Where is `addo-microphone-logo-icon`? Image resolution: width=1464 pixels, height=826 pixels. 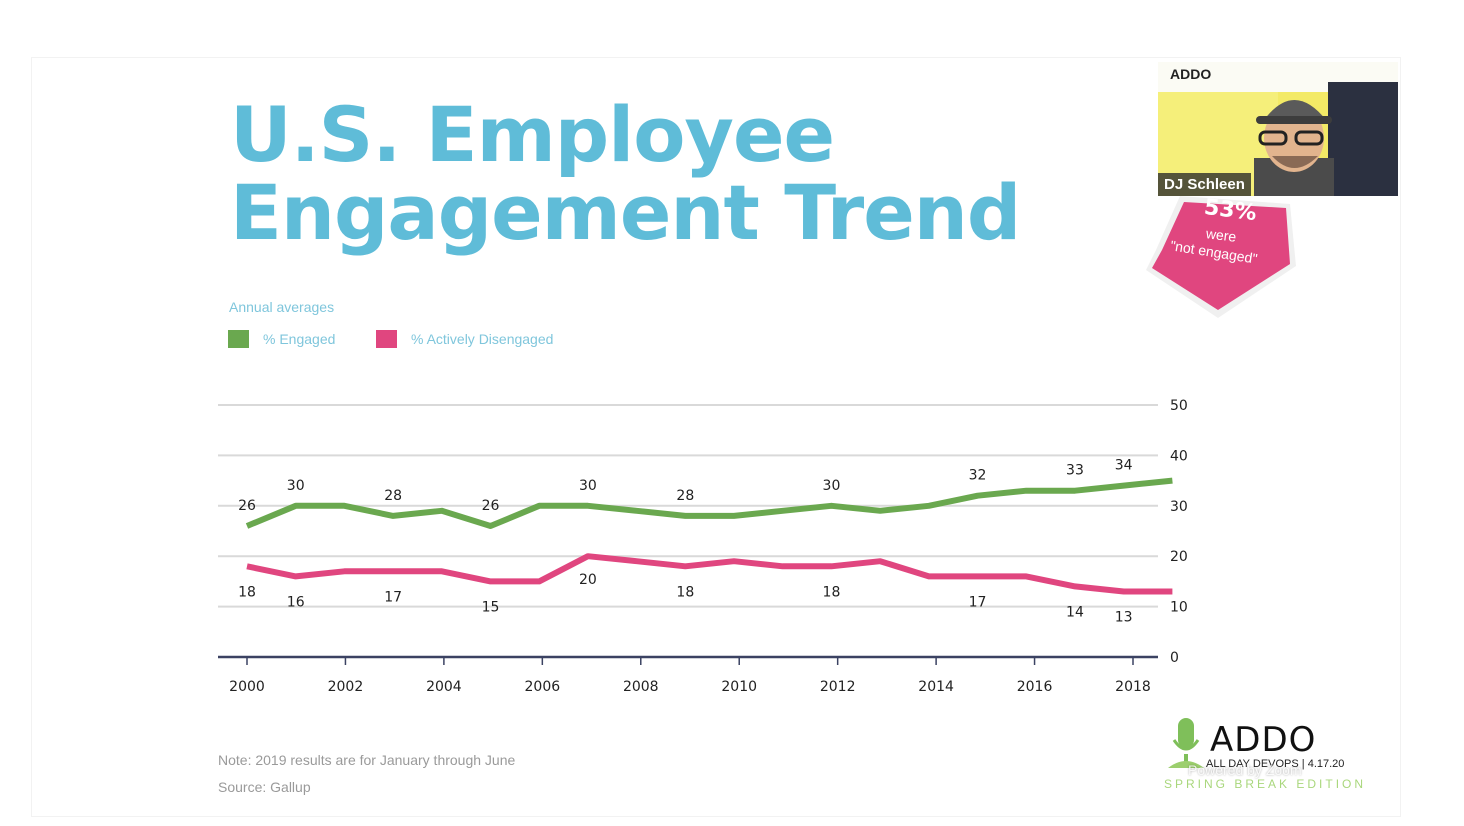 addo-microphone-logo-icon is located at coordinates (1186, 743).